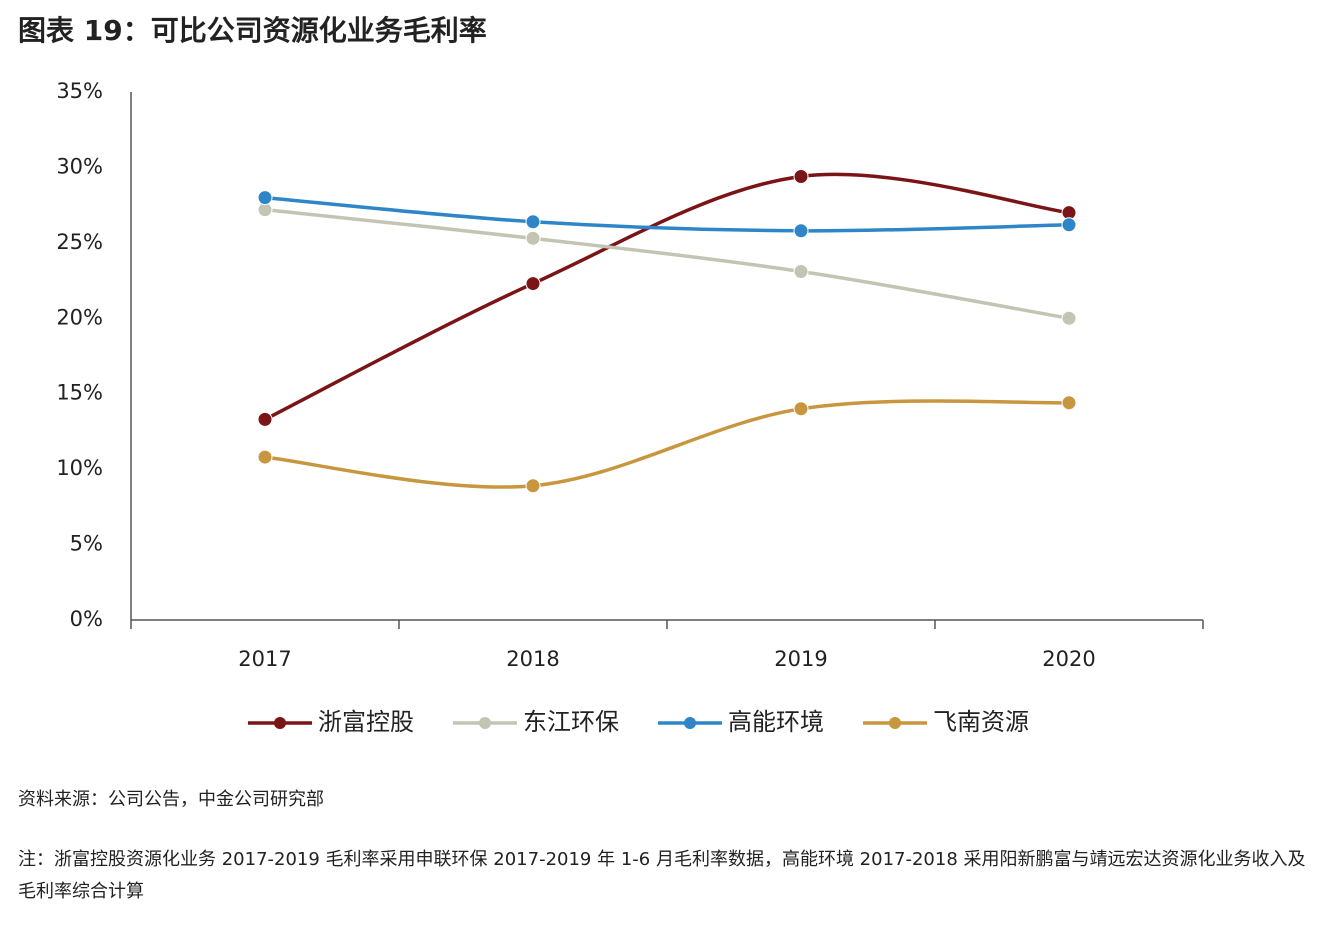  I want to click on x-tick-label: 2017, so click(264, 659).